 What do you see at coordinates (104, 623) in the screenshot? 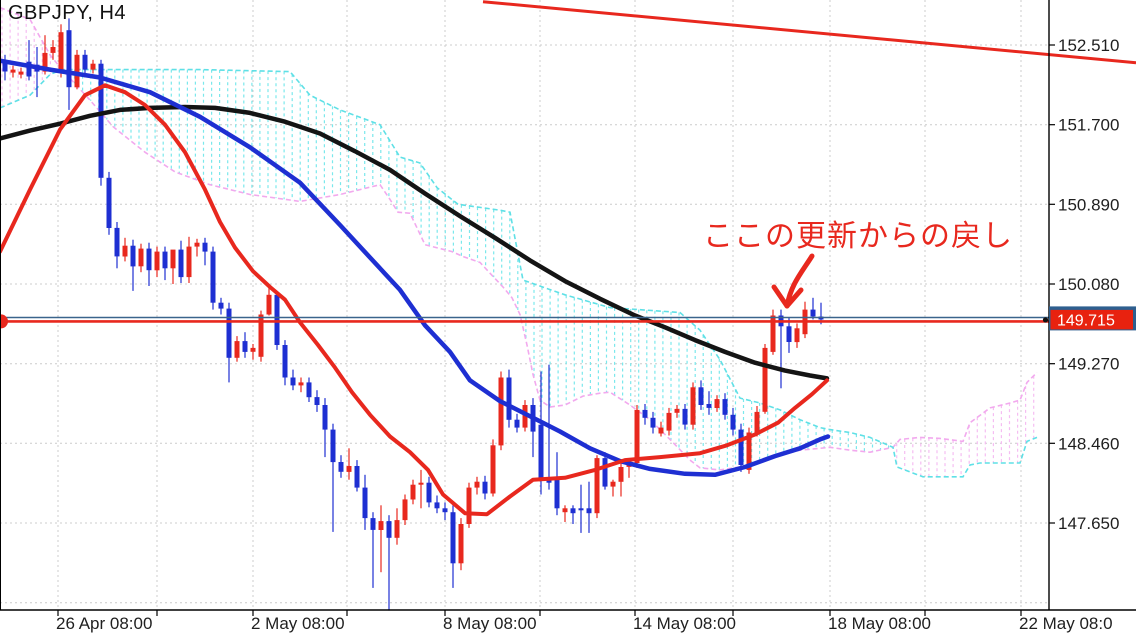
I see `x-axis-label: 26 Apr 08:00` at bounding box center [104, 623].